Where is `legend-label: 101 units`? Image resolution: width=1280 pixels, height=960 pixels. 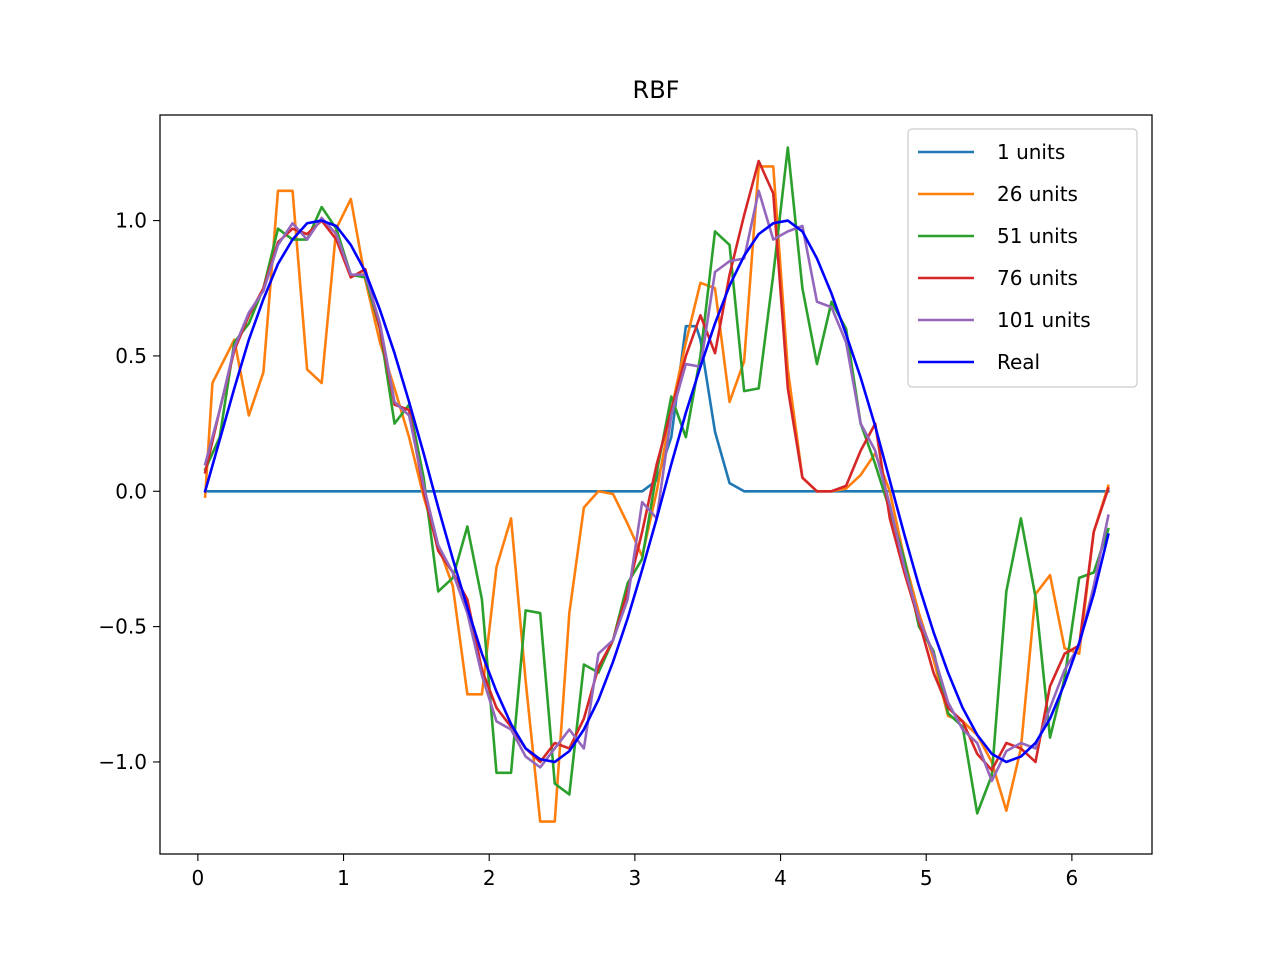 legend-label: 101 units is located at coordinates (1044, 320).